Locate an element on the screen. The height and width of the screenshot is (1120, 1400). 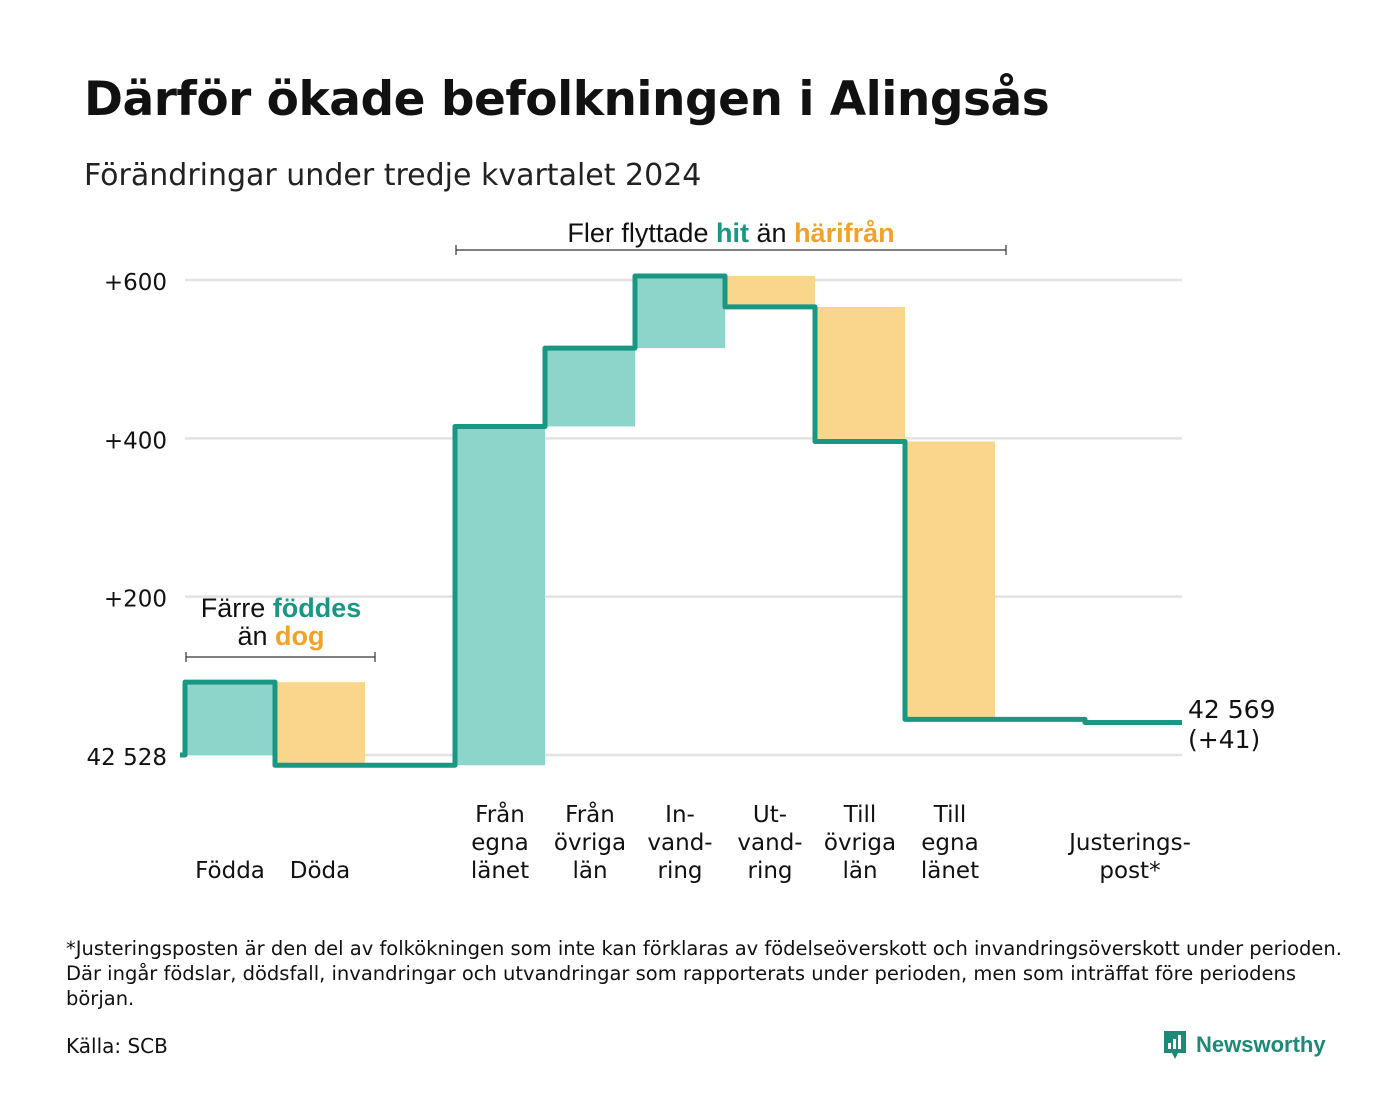
birth-annotation: Färre föddes än dog is located at coordinates (281, 622).